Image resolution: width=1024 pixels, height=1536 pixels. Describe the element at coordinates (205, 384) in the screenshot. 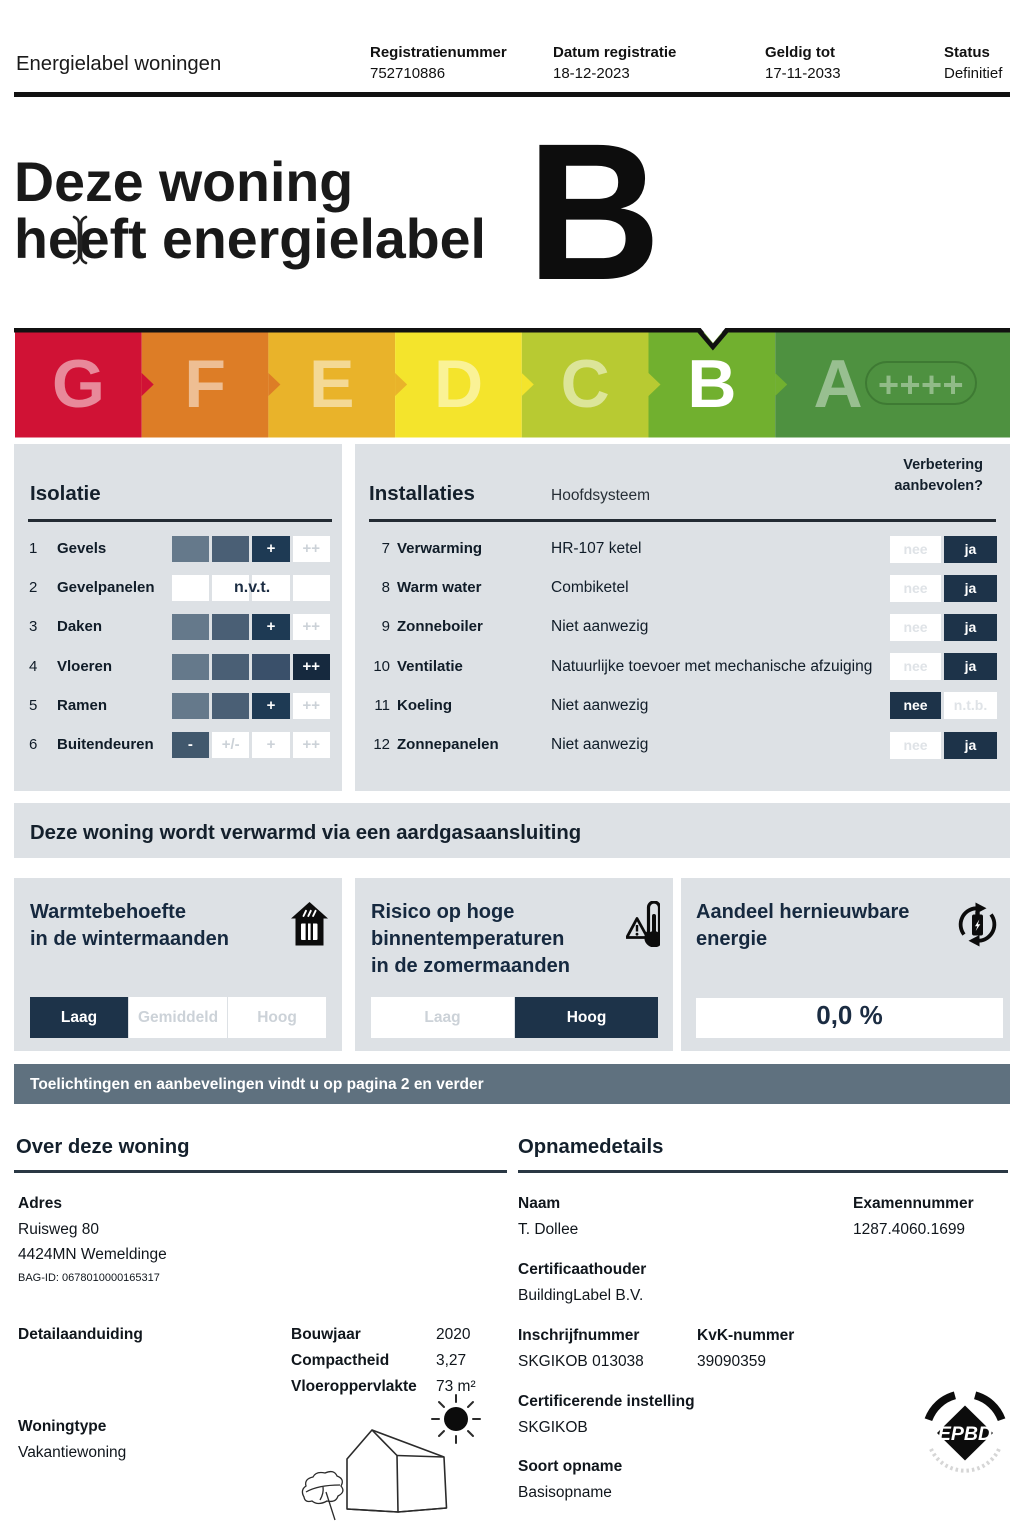

I see `svg-text: F` at that location.